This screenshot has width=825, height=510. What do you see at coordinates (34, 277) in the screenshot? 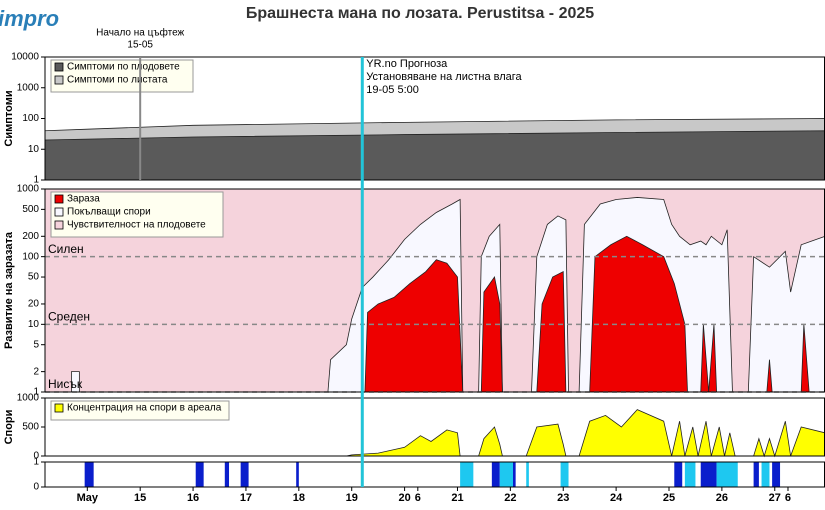
I see `y-tick-label: 50` at bounding box center [34, 277].